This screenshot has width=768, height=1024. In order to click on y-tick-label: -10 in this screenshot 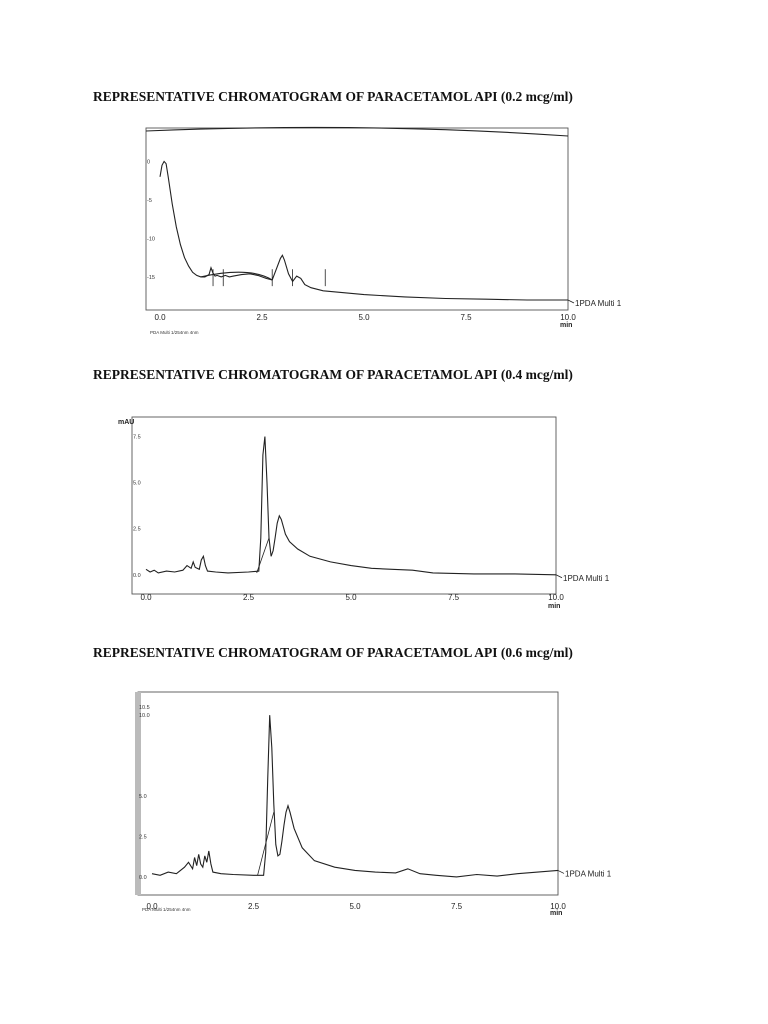, I will do `click(151, 239)`.